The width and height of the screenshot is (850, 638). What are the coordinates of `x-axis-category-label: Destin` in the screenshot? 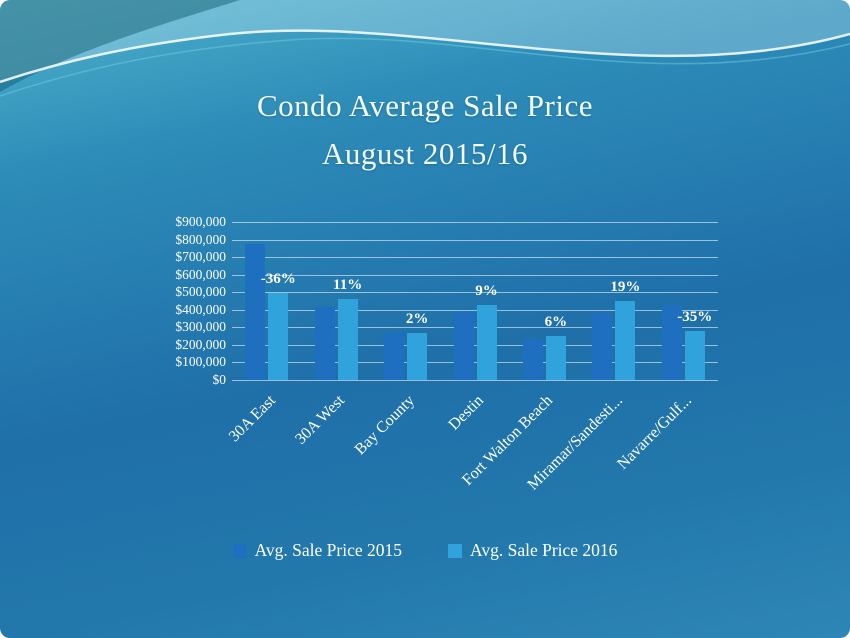 It's located at (466, 413).